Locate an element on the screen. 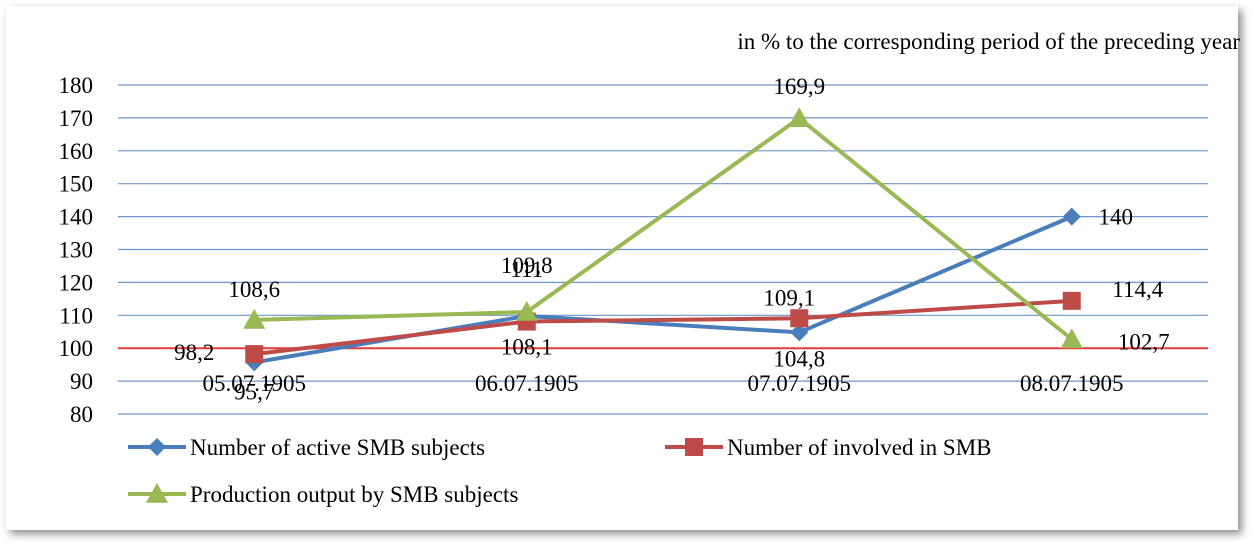 The height and width of the screenshot is (544, 1254). y-tick-label: 80 is located at coordinates (81, 414).